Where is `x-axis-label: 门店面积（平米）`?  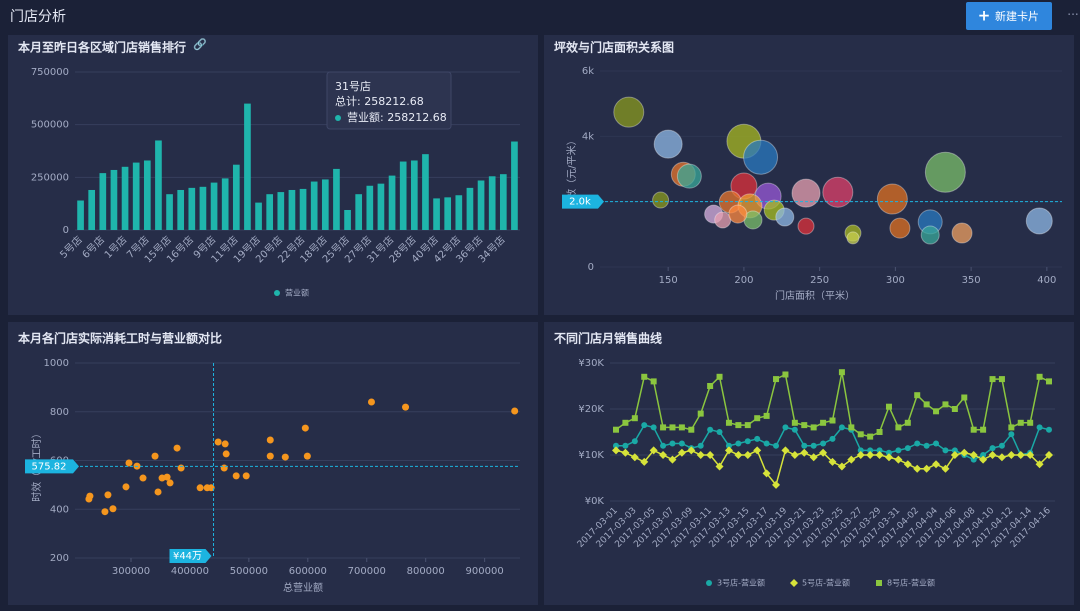 x-axis-label: 门店面积（平米） is located at coordinates (815, 295).